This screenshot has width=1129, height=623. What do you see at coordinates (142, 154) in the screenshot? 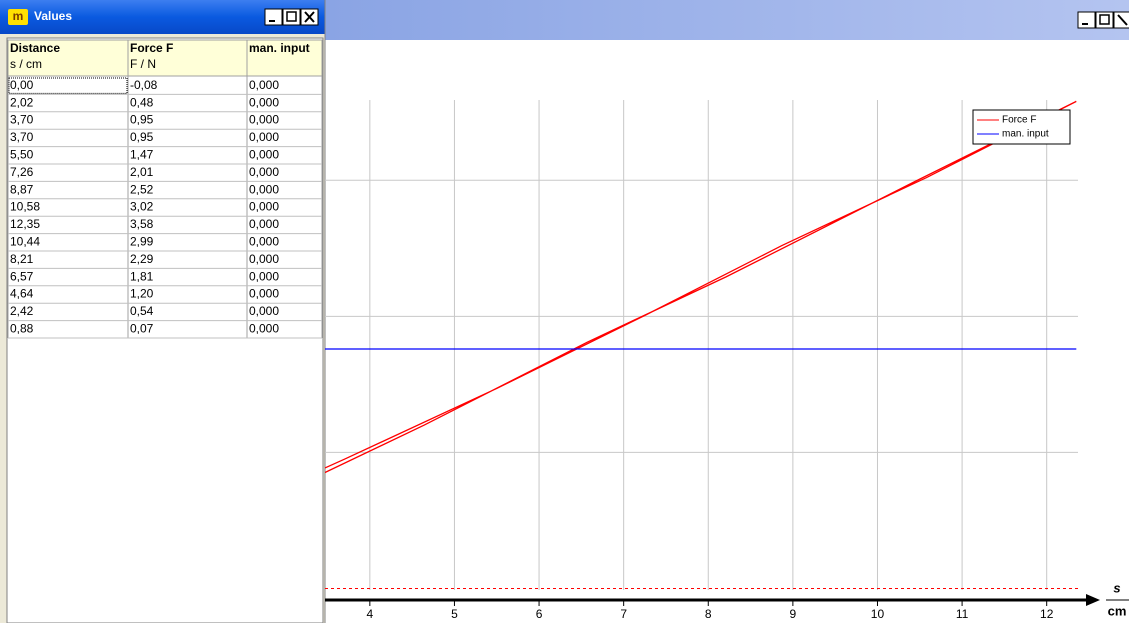
I see `cell: 1,47` at bounding box center [142, 154].